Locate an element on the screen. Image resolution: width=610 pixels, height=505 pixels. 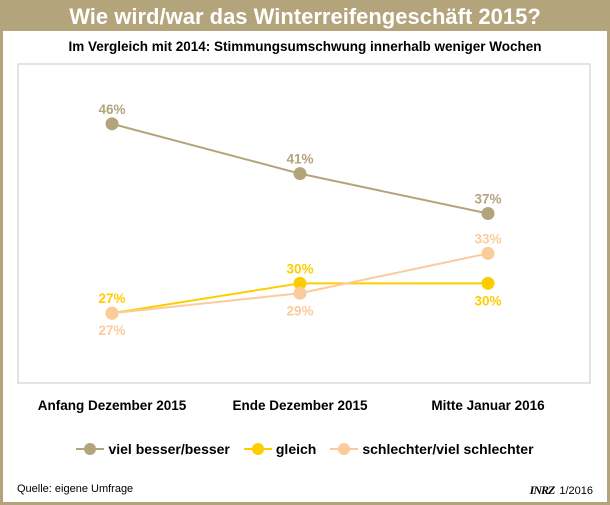
footer-right: INRZ 1/2016 is located at coordinates (561, 490).